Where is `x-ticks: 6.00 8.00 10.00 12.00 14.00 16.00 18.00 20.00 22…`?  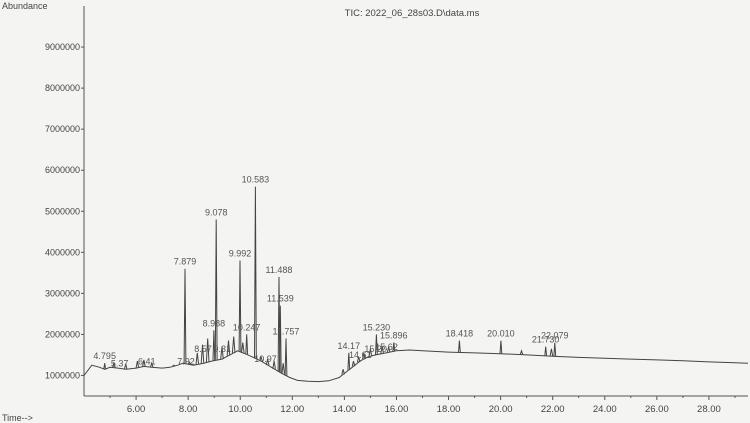 x-ticks: 6.00 8.00 10.00 12.00 14.00 16.00 18.00 20.00 22… is located at coordinates (422, 405).